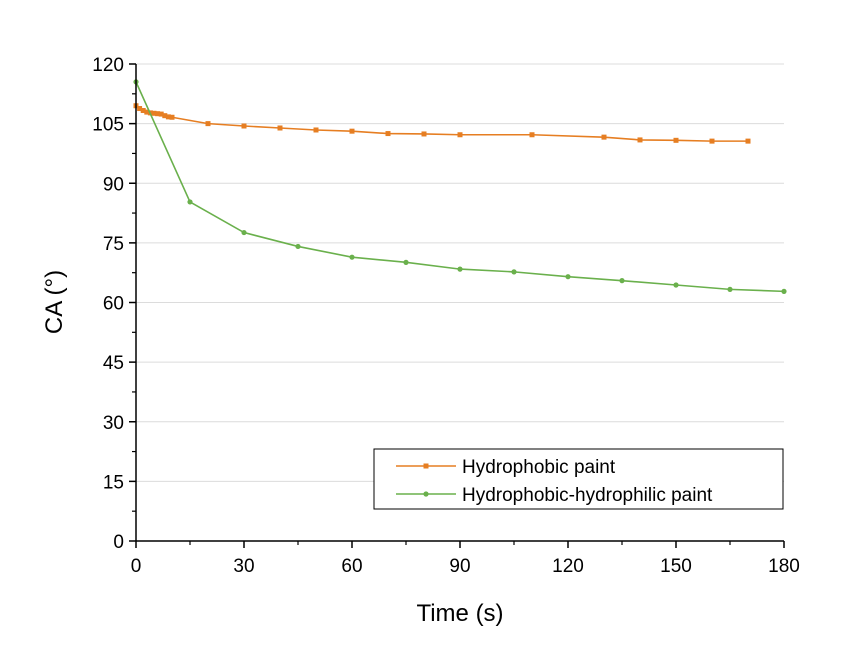 The width and height of the screenshot is (851, 651). I want to click on y-tick-label: 60, so click(113, 304).